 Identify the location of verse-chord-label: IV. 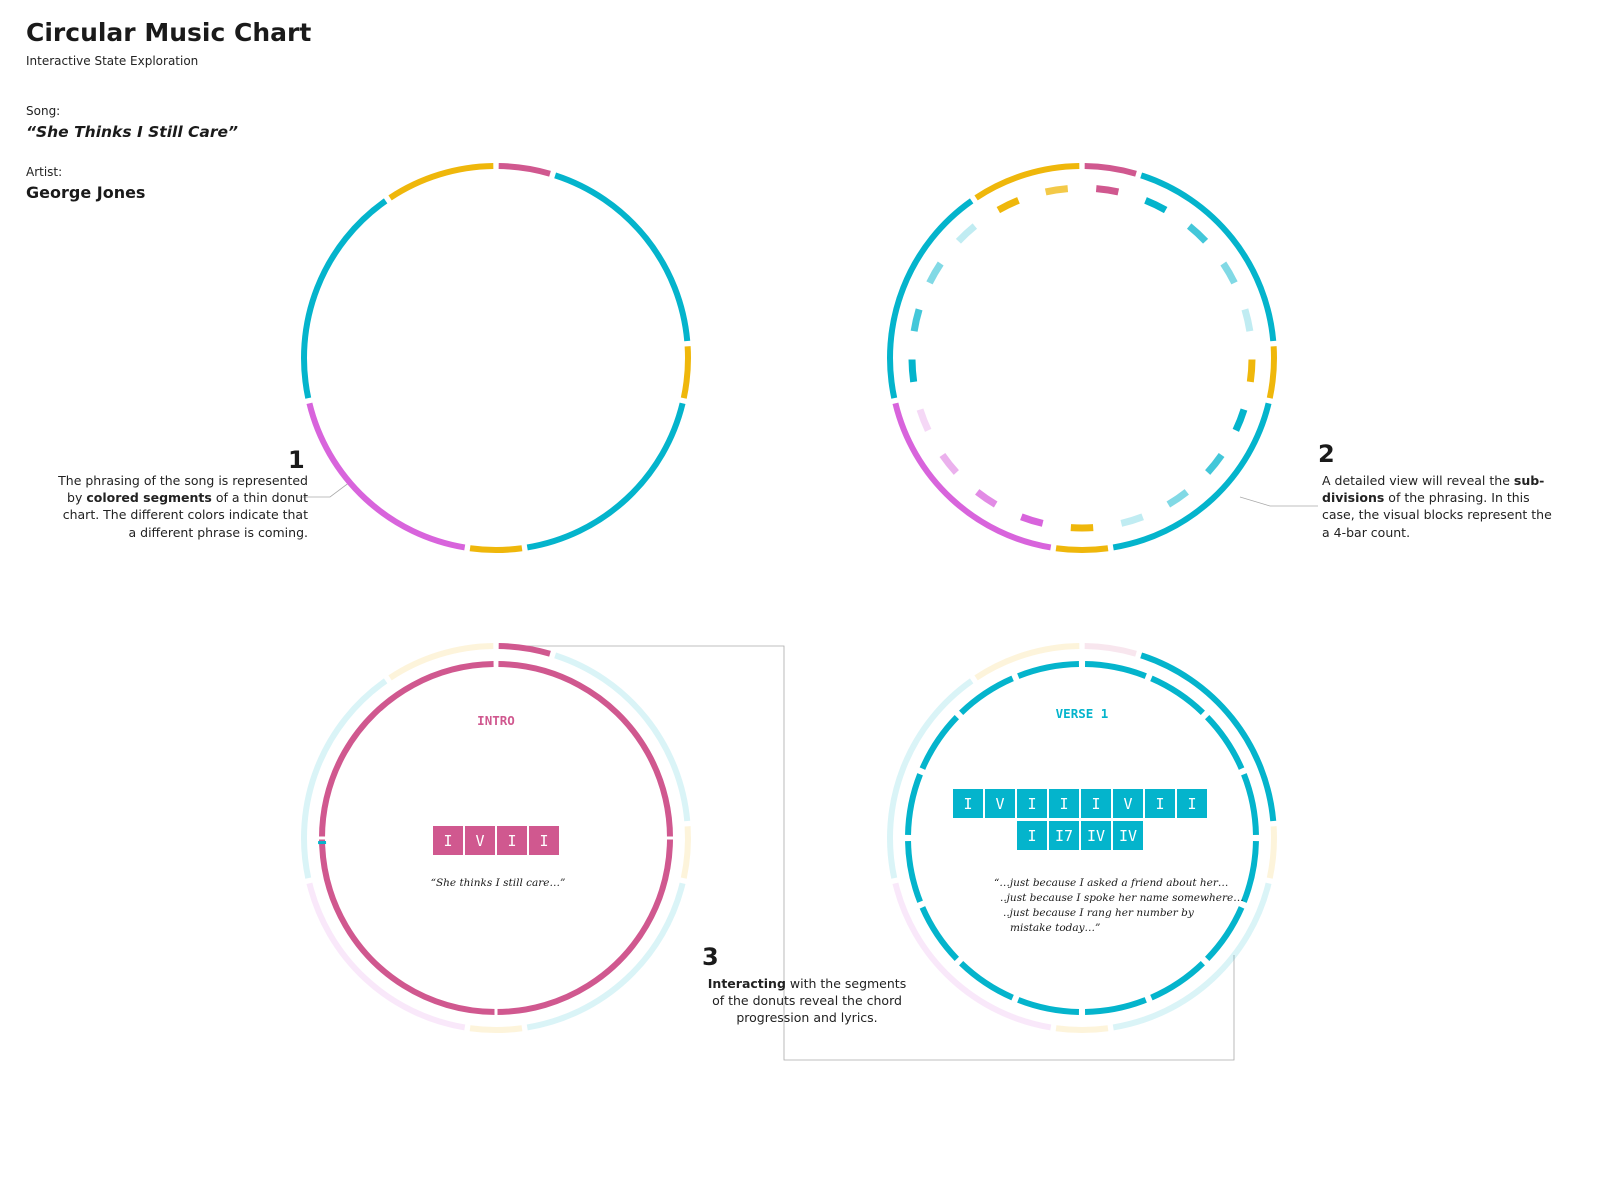
(1128, 836).